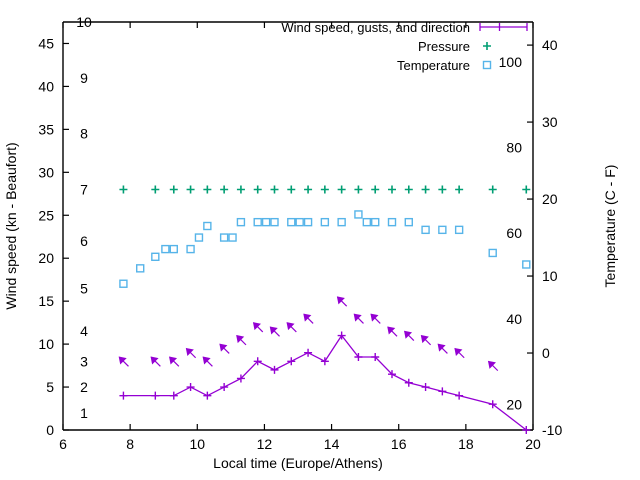 This screenshot has width=640, height=480. What do you see at coordinates (487, 65) in the screenshot?
I see `legend-swatch-square` at bounding box center [487, 65].